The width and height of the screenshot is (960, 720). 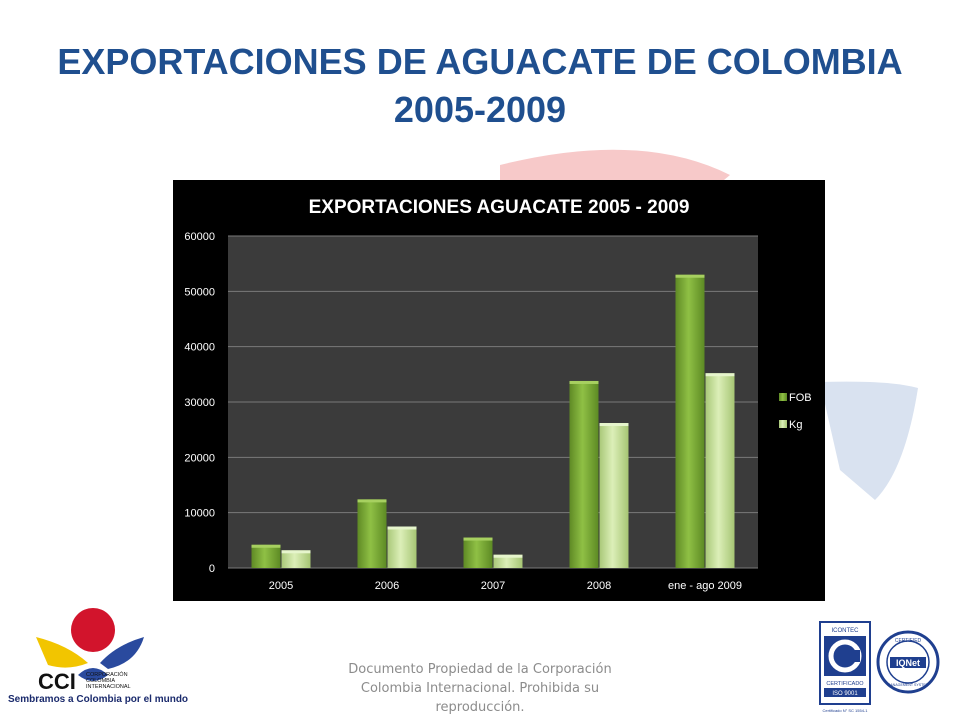 I want to click on icontec-iso: ISO 9001, so click(x=845, y=694).